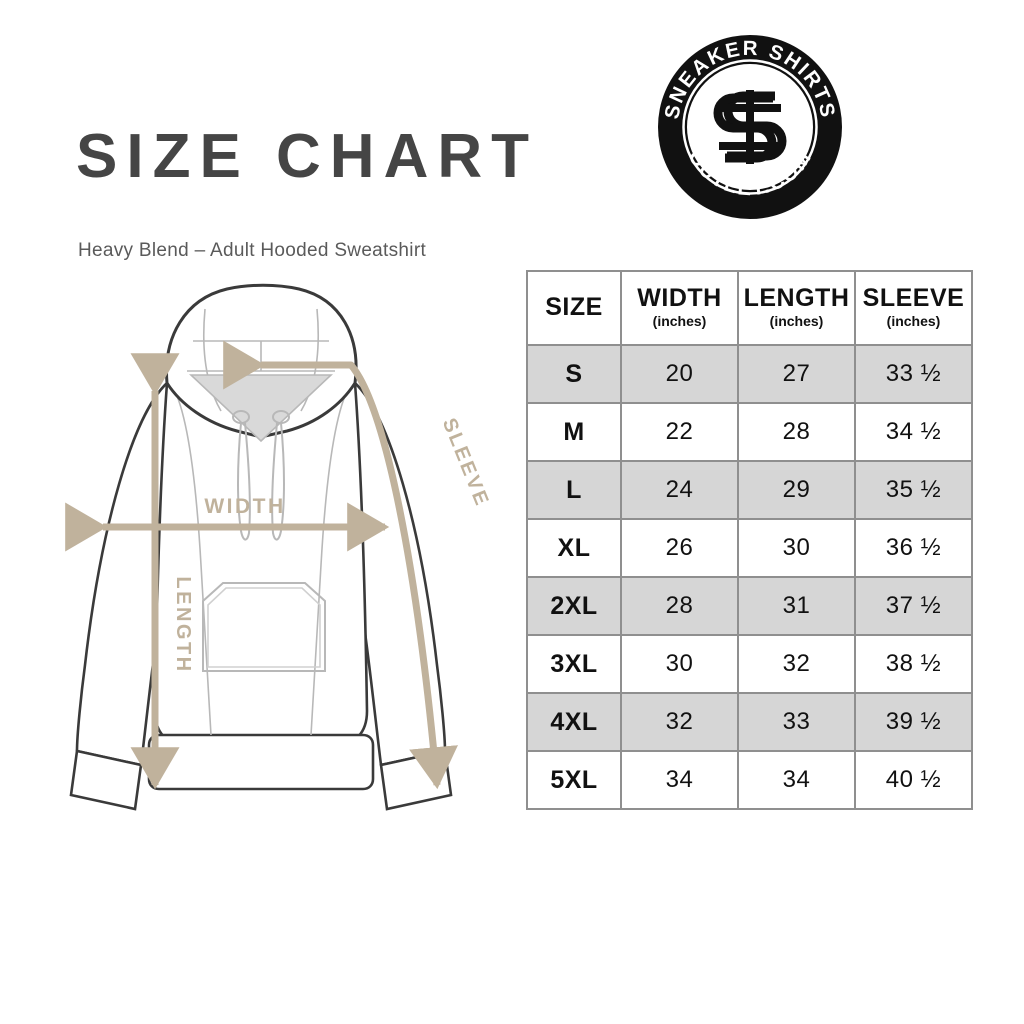  I want to click on col-header-length-sub: (inches), so click(796, 320).